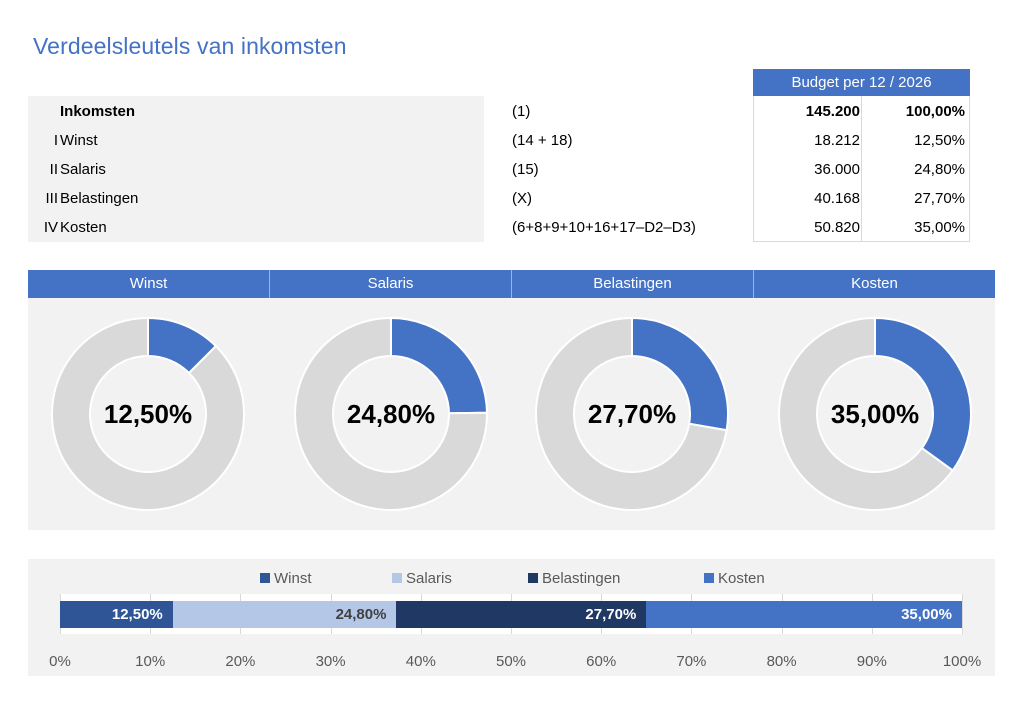 This screenshot has width=1024, height=705. What do you see at coordinates (149, 284) in the screenshot?
I see `donut-header-winst: Winst` at bounding box center [149, 284].